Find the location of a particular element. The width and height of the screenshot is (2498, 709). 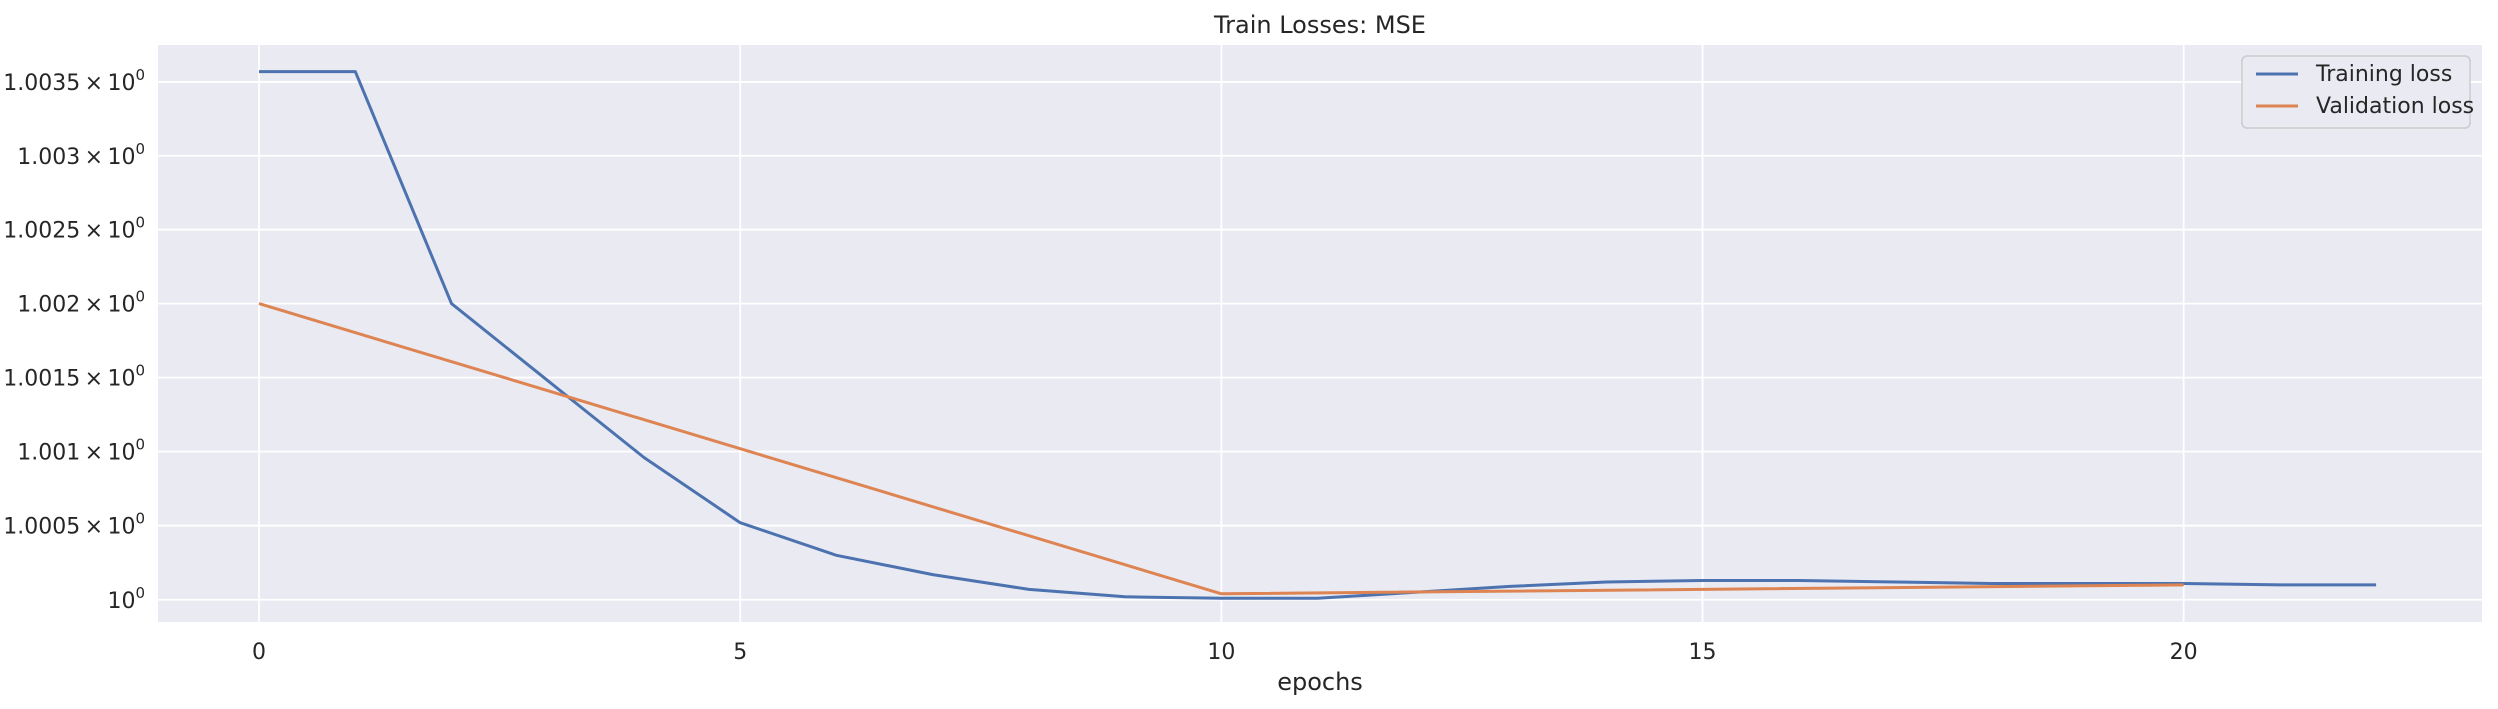

x-tick-label: 5 is located at coordinates (740, 652).